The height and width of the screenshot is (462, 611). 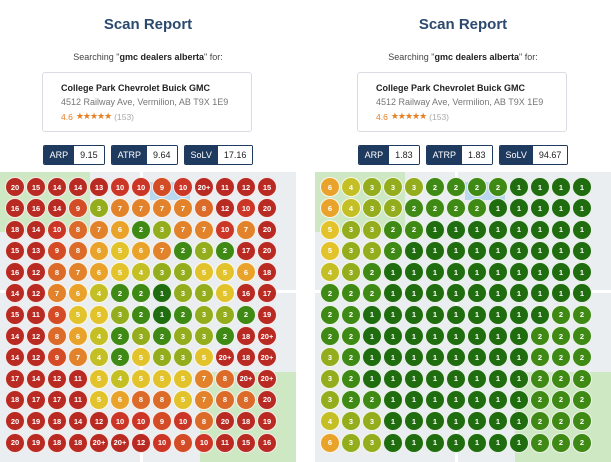 I want to click on rank-pin: 17, so click(x=246, y=250).